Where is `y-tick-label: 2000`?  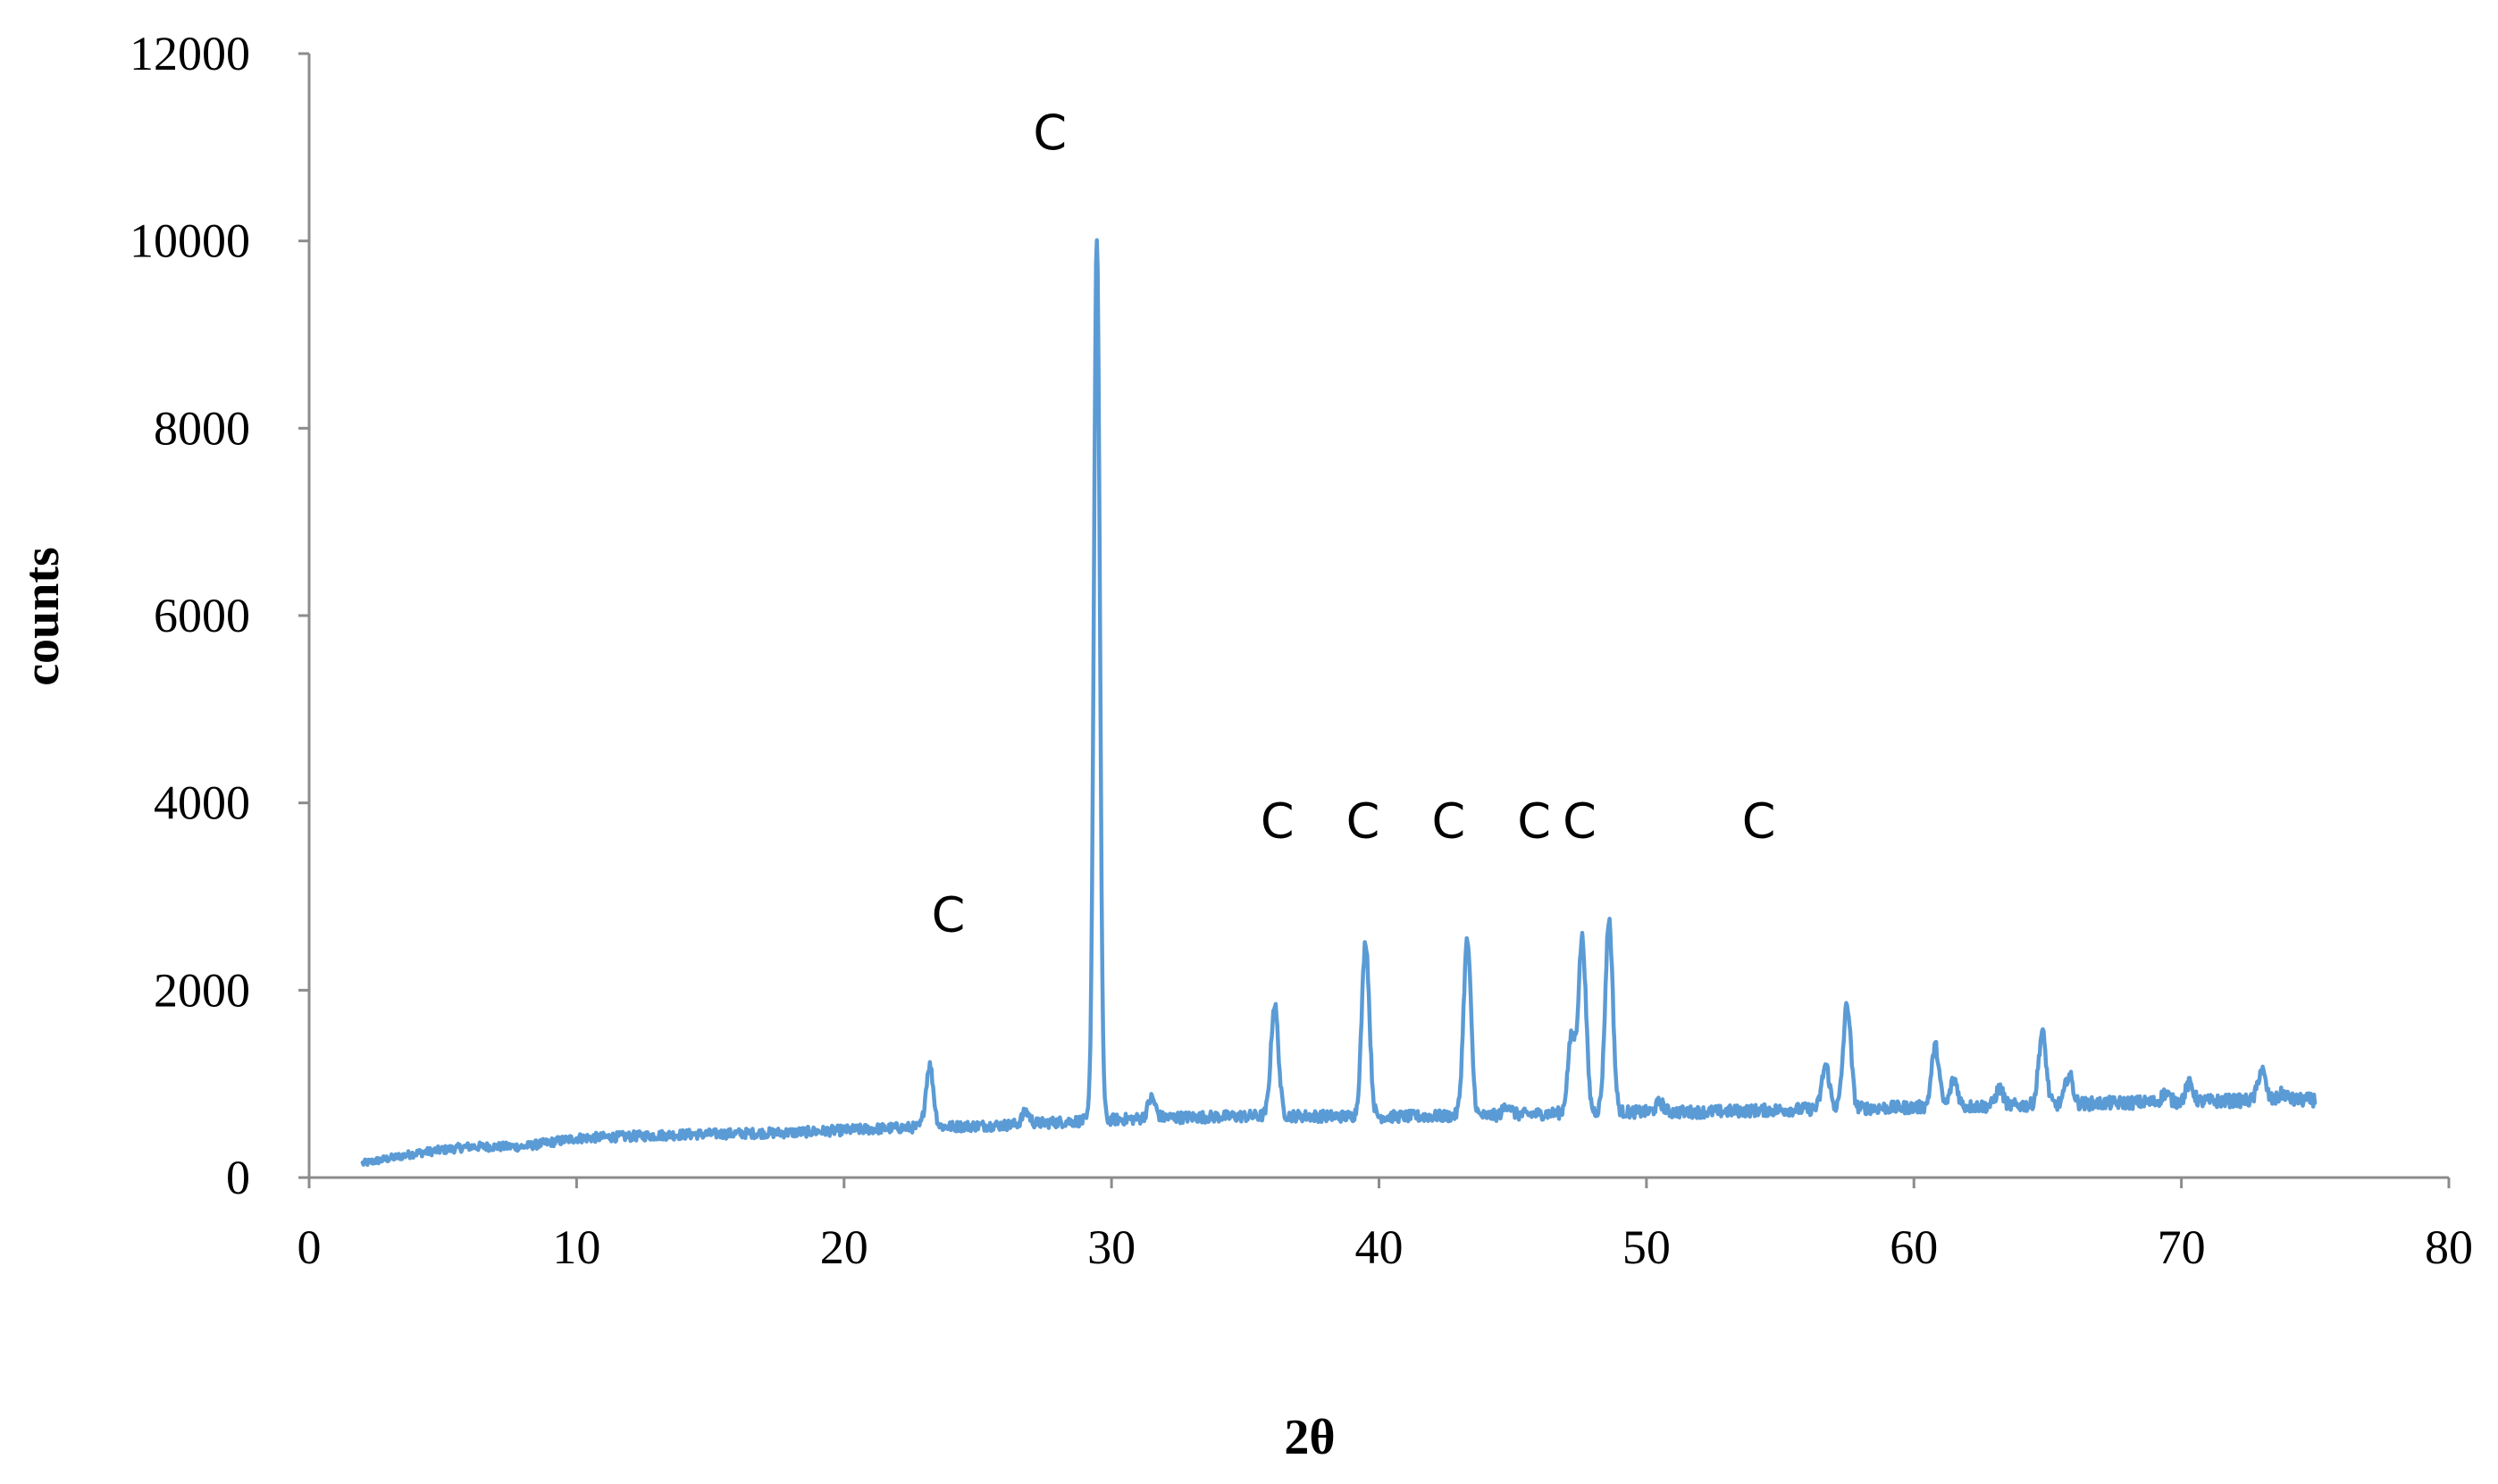
y-tick-label: 2000 is located at coordinates (202, 990).